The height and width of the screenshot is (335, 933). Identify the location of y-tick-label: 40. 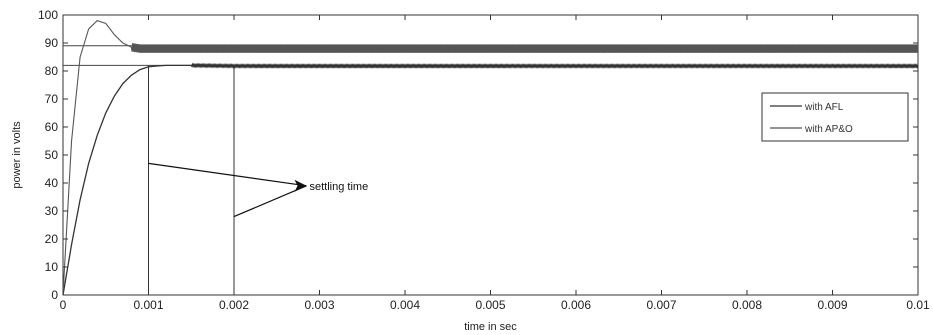
(52, 183).